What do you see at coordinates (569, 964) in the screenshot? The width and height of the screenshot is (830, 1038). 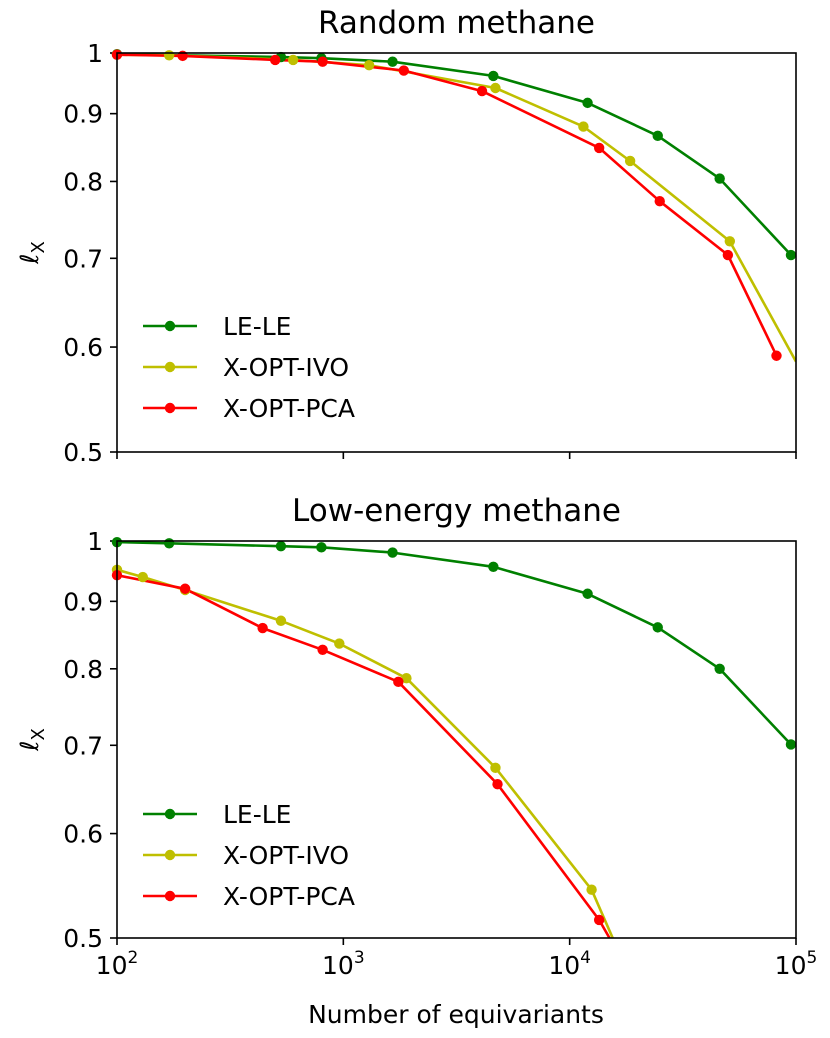 I see `x-tick-label: 10⁴` at bounding box center [569, 964].